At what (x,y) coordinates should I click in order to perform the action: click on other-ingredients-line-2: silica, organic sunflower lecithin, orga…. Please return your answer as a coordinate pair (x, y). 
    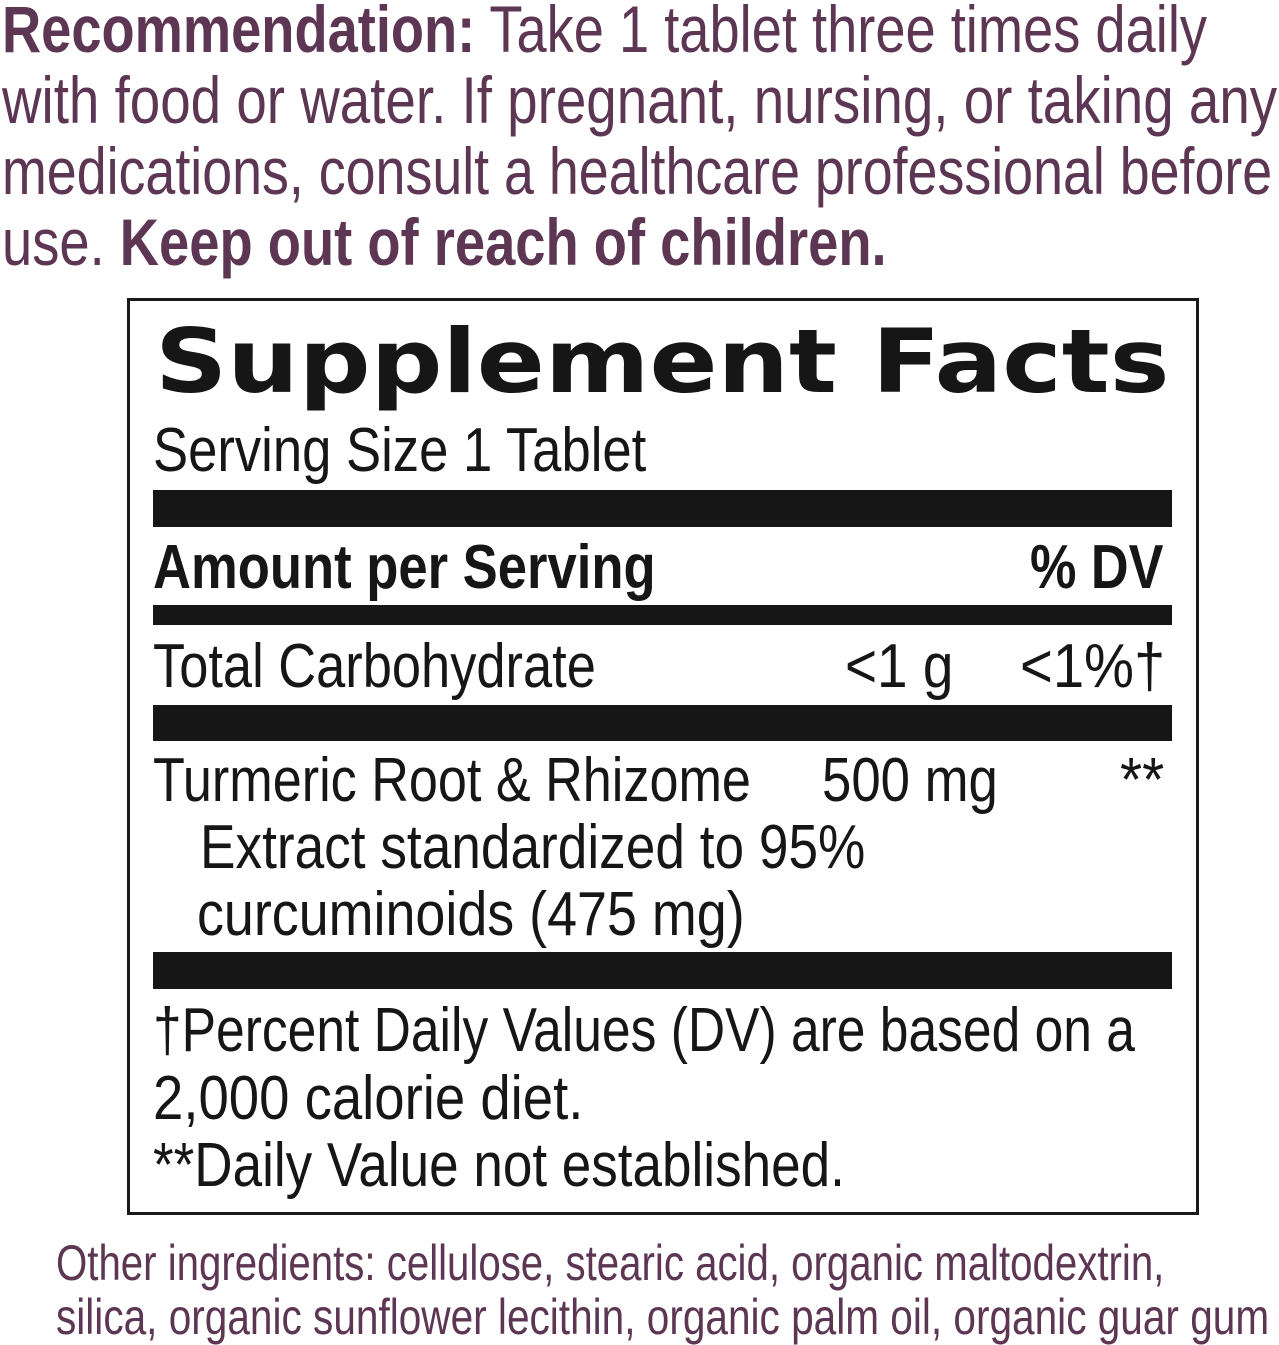
    Looking at the image, I should click on (663, 1317).